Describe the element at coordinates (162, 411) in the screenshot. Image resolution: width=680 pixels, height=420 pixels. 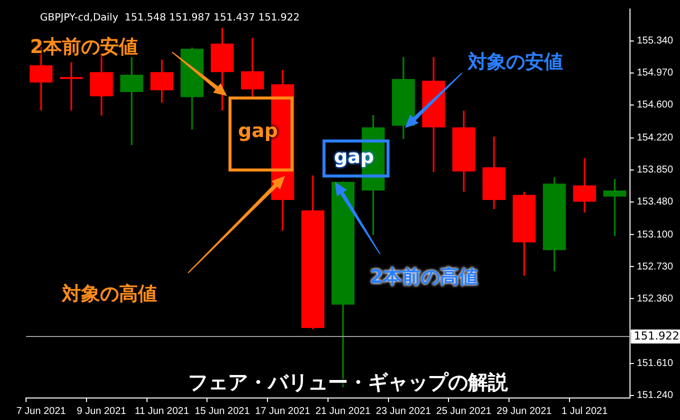
I see `x-tick-label: 11 Jun 2021` at that location.